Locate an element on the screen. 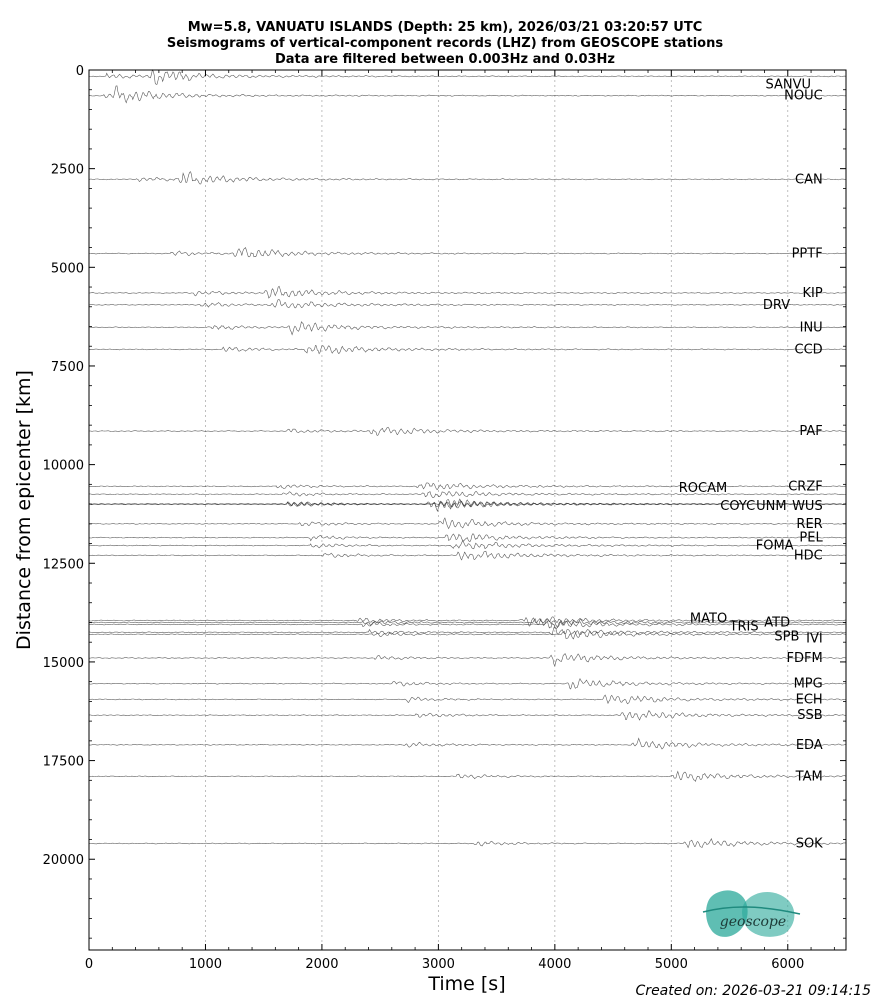 This screenshot has width=890, height=1000. station-label-ivi: IVI is located at coordinates (814, 638).